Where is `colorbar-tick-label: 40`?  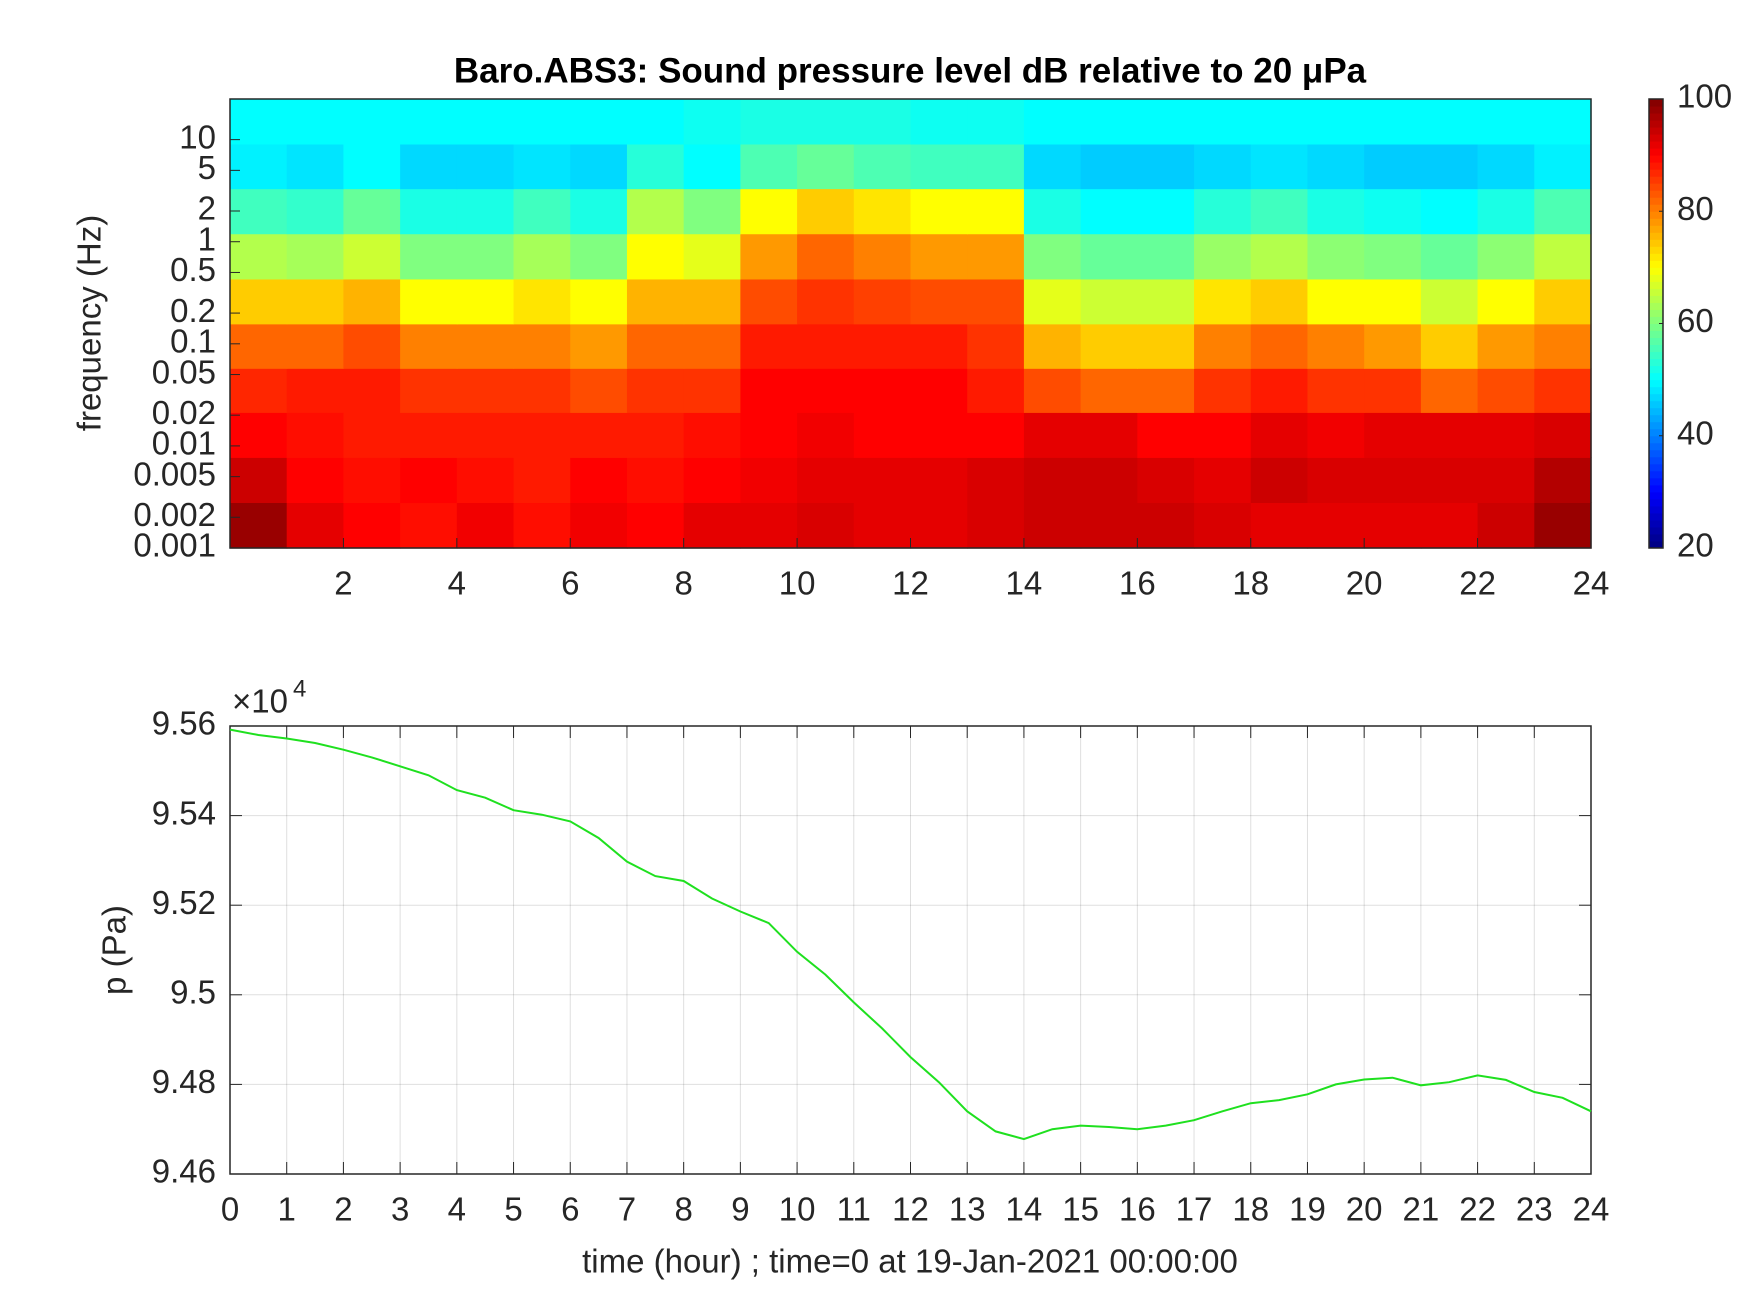
colorbar-tick-label: 40 is located at coordinates (1695, 432).